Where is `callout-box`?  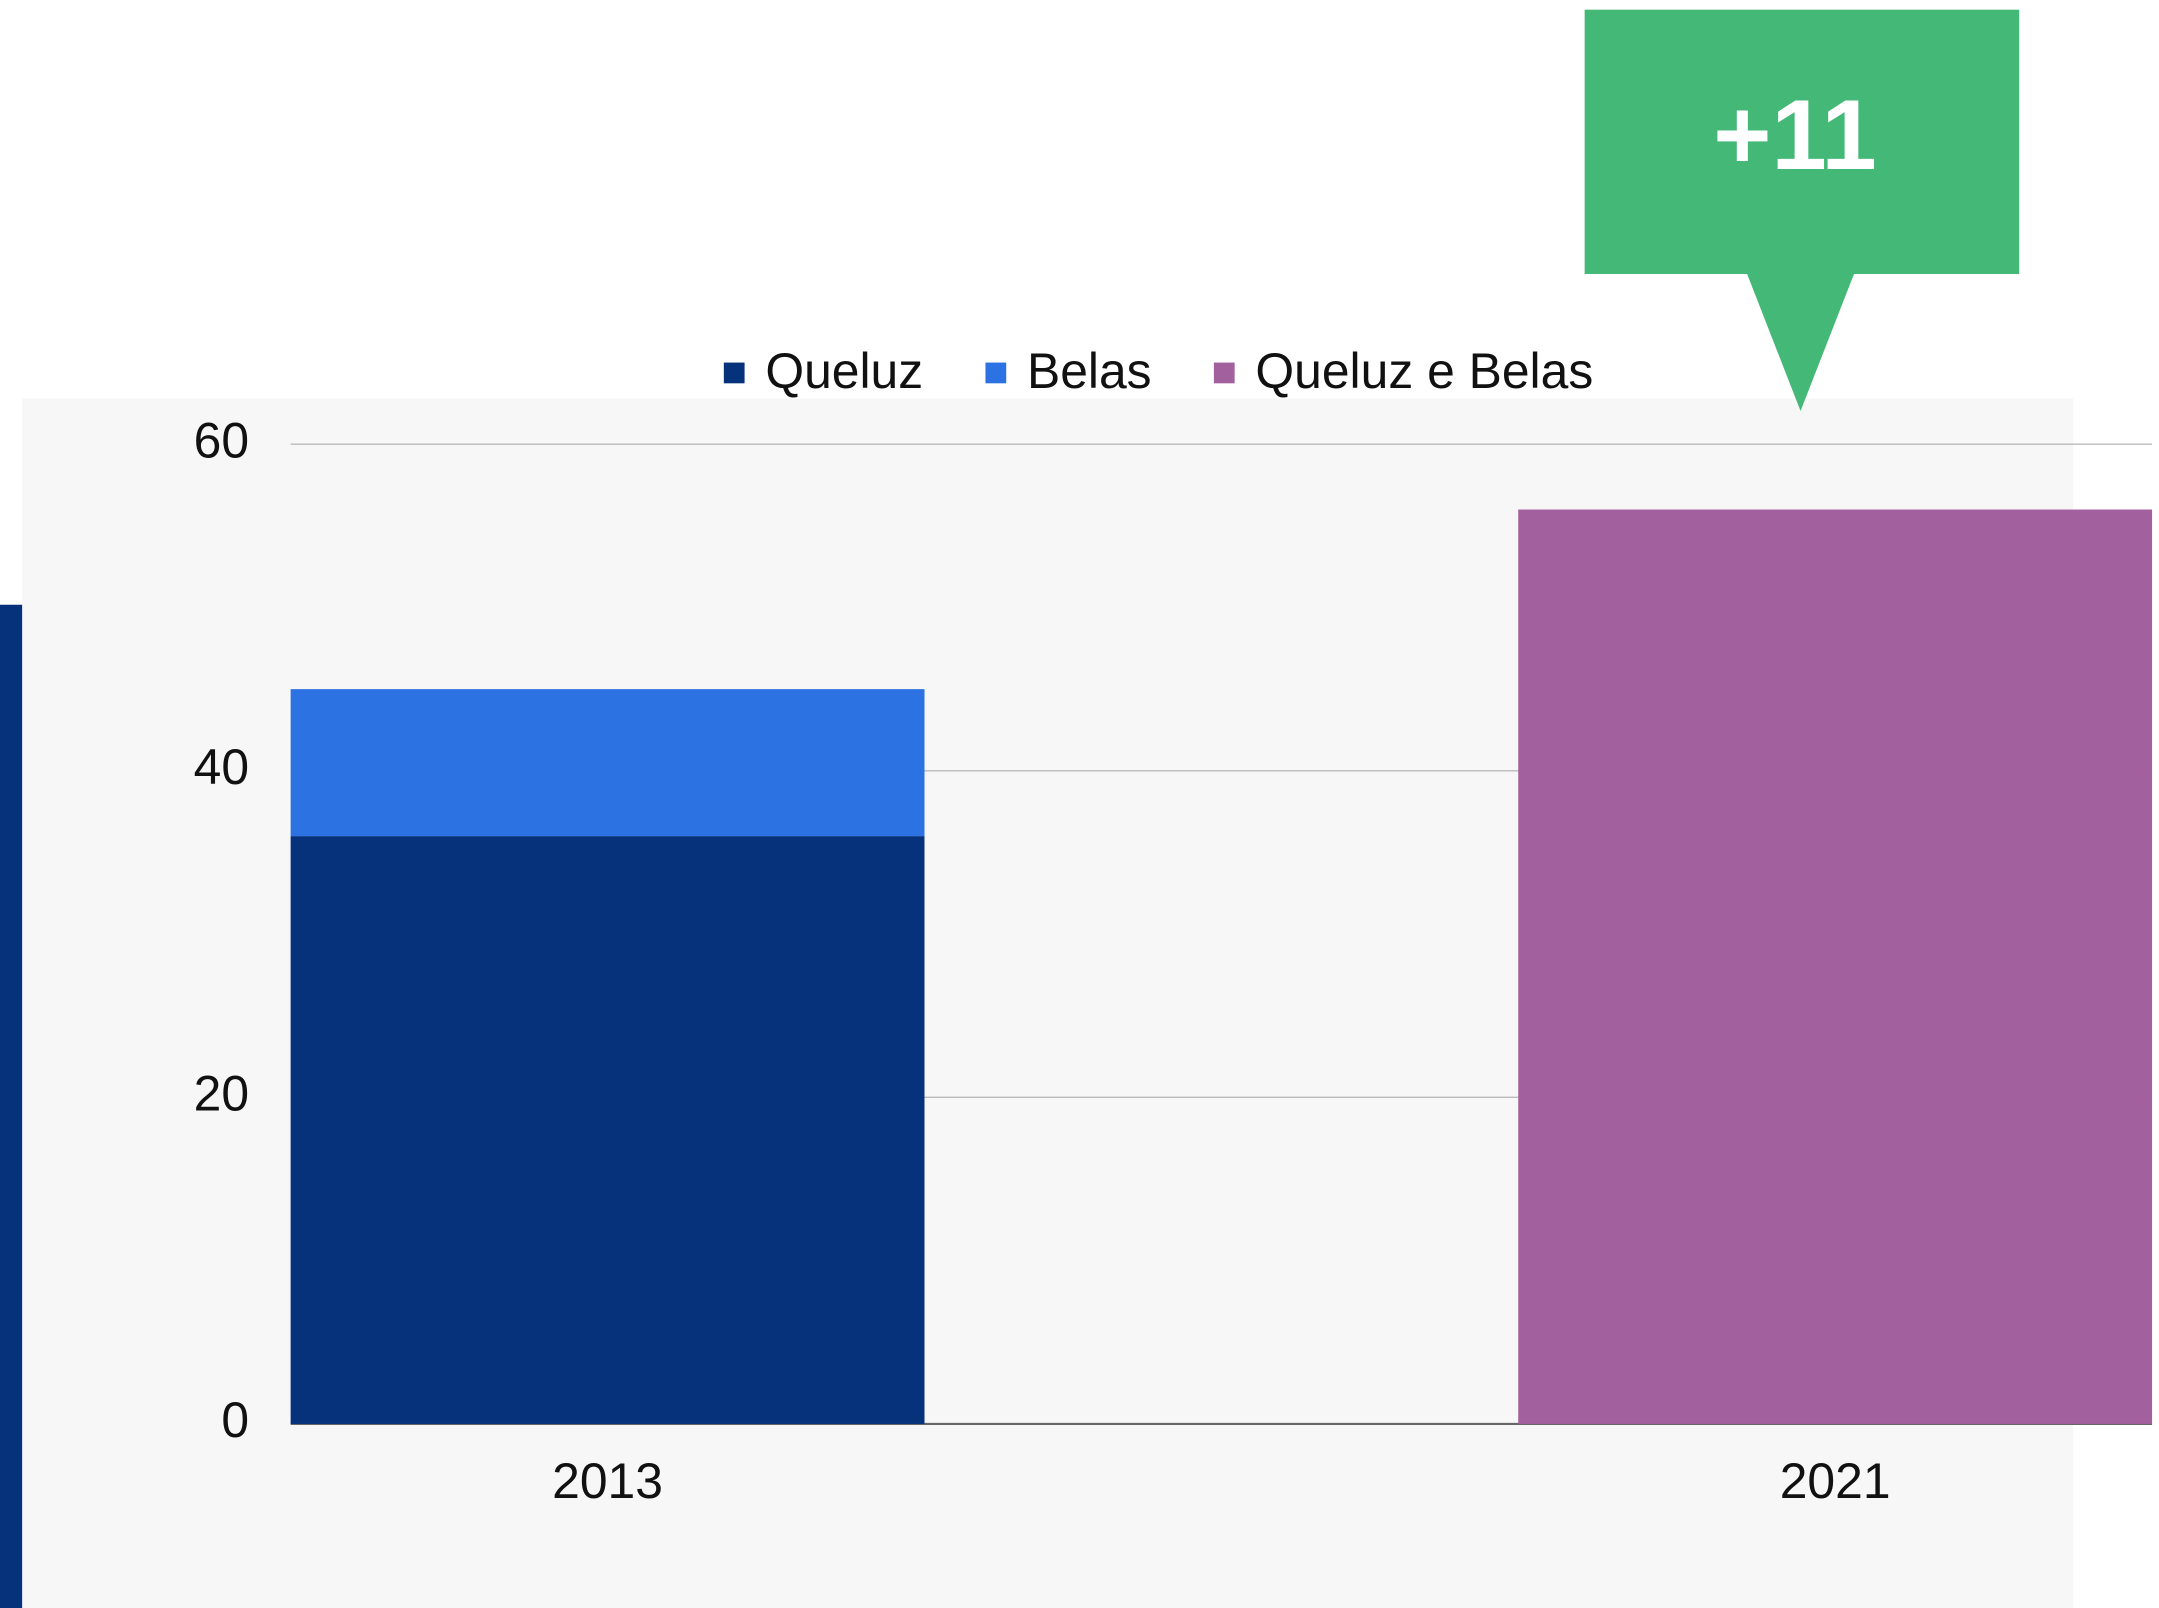
callout-box is located at coordinates (1802, 141).